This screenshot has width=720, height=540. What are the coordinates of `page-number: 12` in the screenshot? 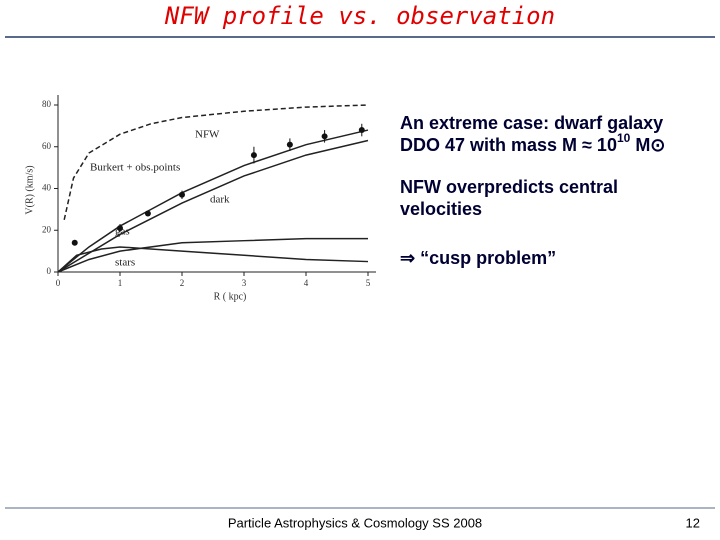 It's located at (693, 522).